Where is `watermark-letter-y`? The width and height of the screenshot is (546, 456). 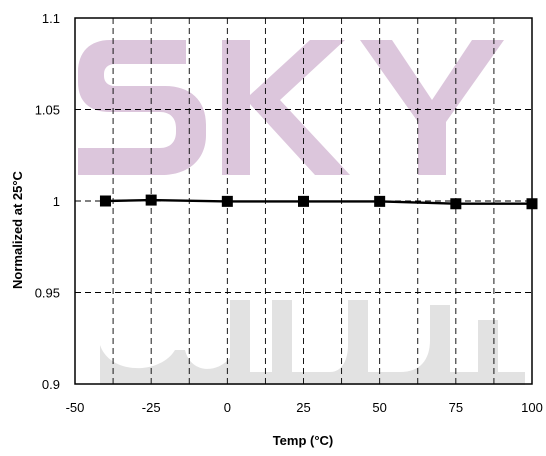
watermark-letter-y is located at coordinates (432, 107).